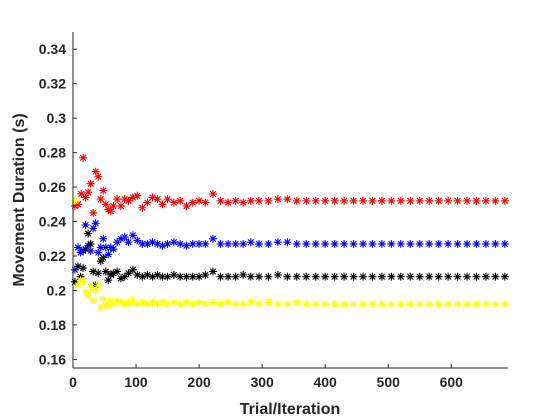  What do you see at coordinates (52, 187) in the screenshot?
I see `y-tick-label: 0.26` at bounding box center [52, 187].